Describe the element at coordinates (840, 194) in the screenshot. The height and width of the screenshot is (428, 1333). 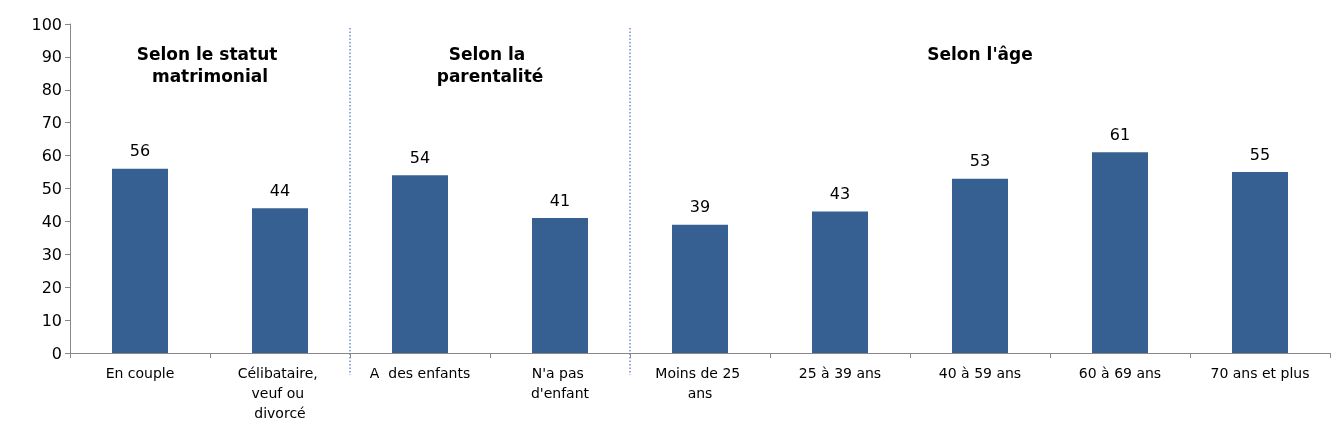
I see `data-label: 43` at that location.